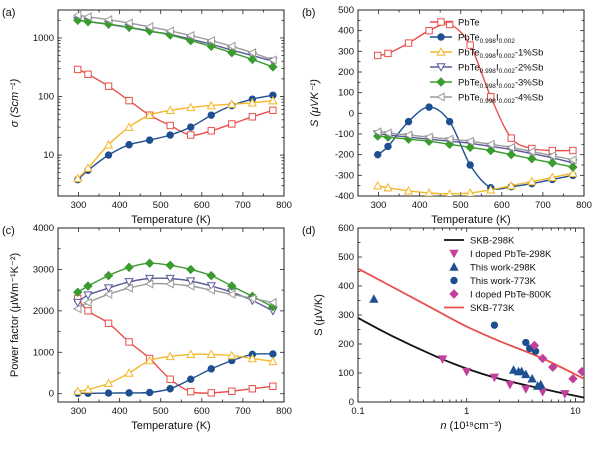  Describe the element at coordinates (575, 411) in the screenshot. I see `x-tick-label: 10` at that location.